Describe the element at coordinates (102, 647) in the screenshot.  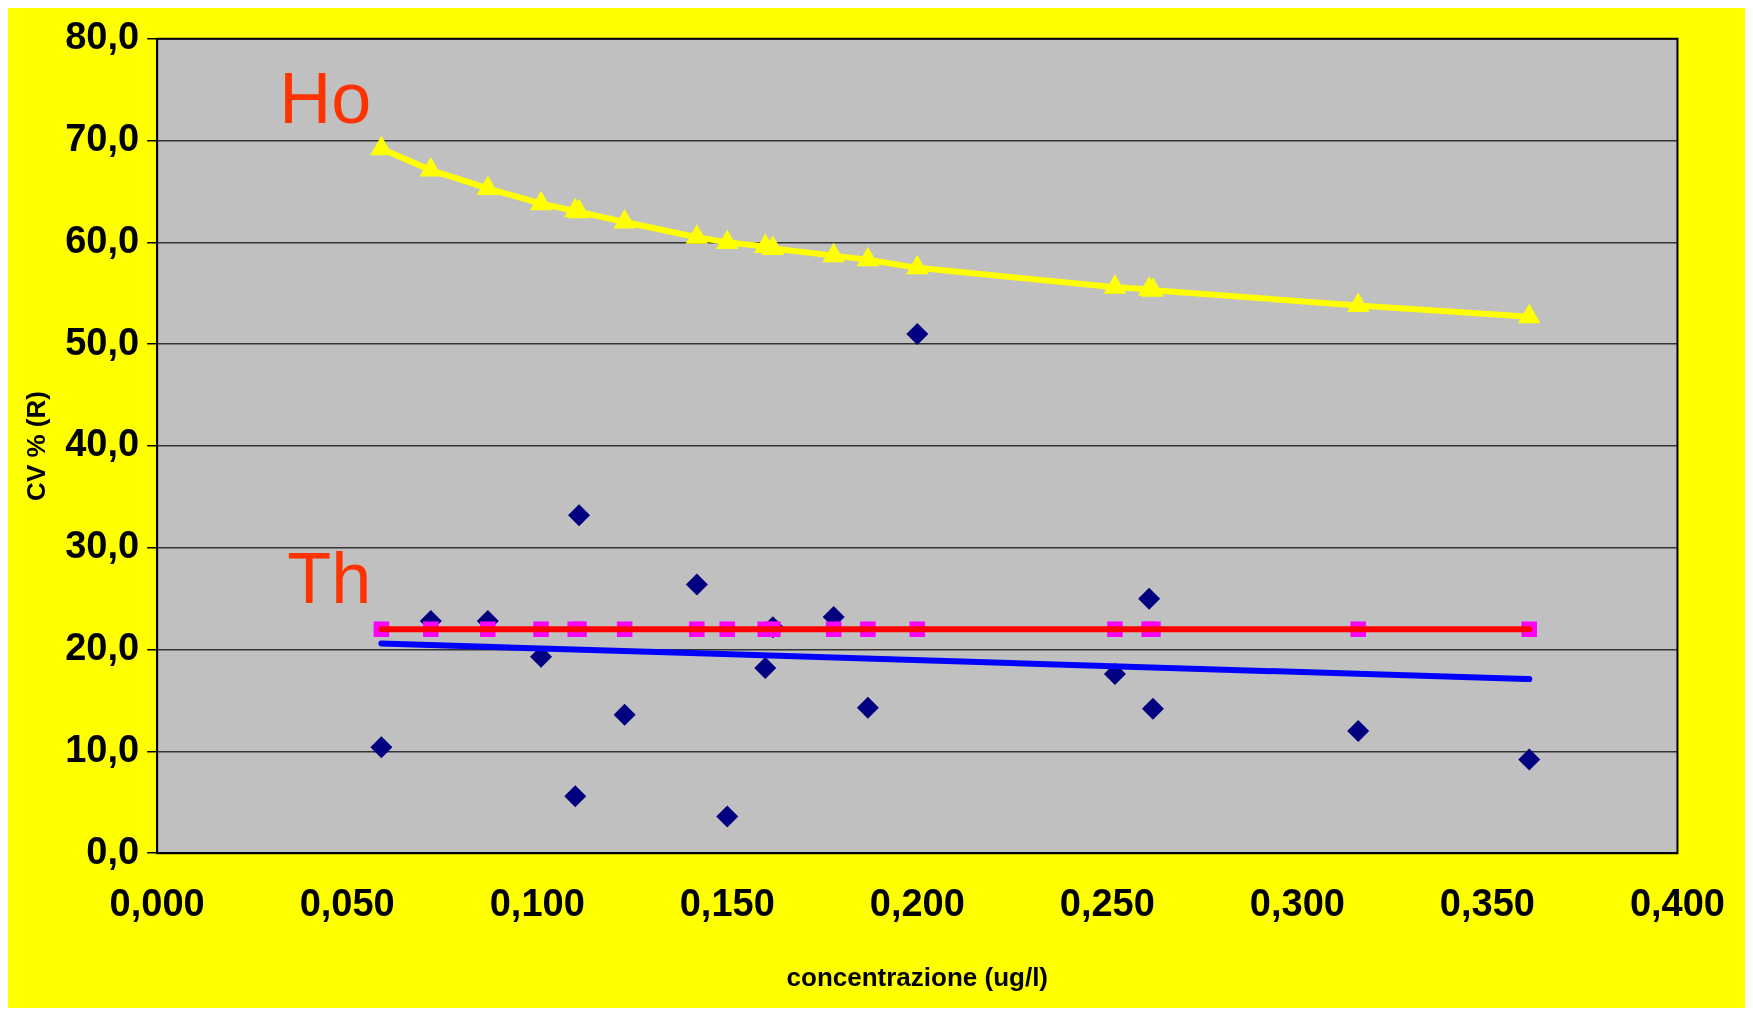
I see `y-tick-label: 20,0` at that location.